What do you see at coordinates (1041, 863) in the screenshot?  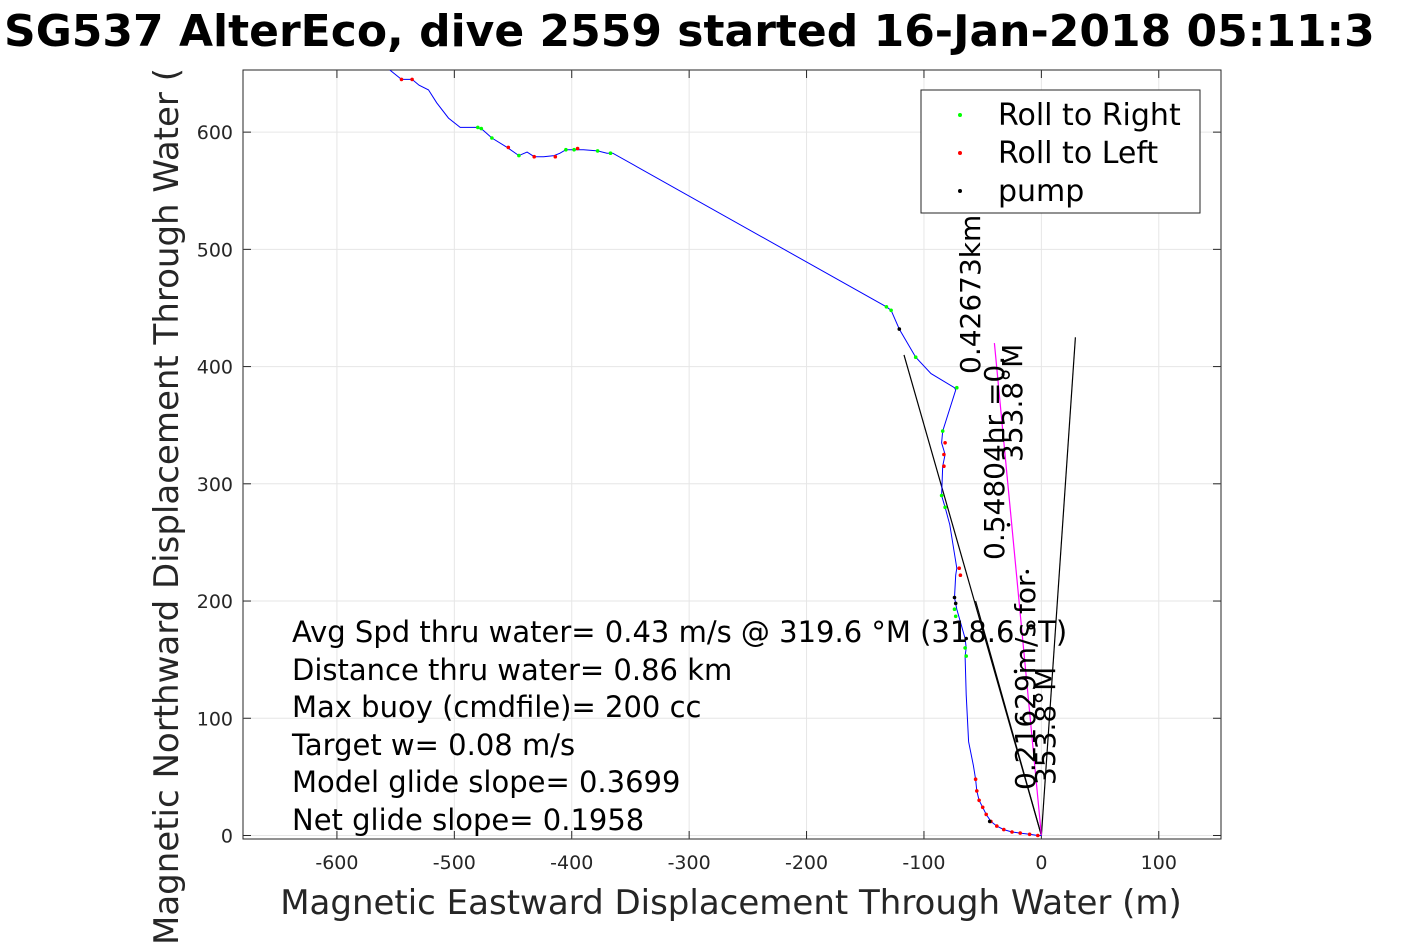 I see `x-tick-label: 0` at bounding box center [1041, 863].